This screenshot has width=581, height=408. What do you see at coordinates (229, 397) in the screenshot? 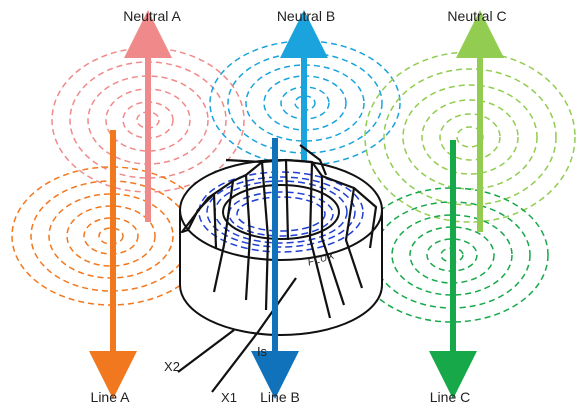
I see `label-x1: X1` at bounding box center [229, 397].